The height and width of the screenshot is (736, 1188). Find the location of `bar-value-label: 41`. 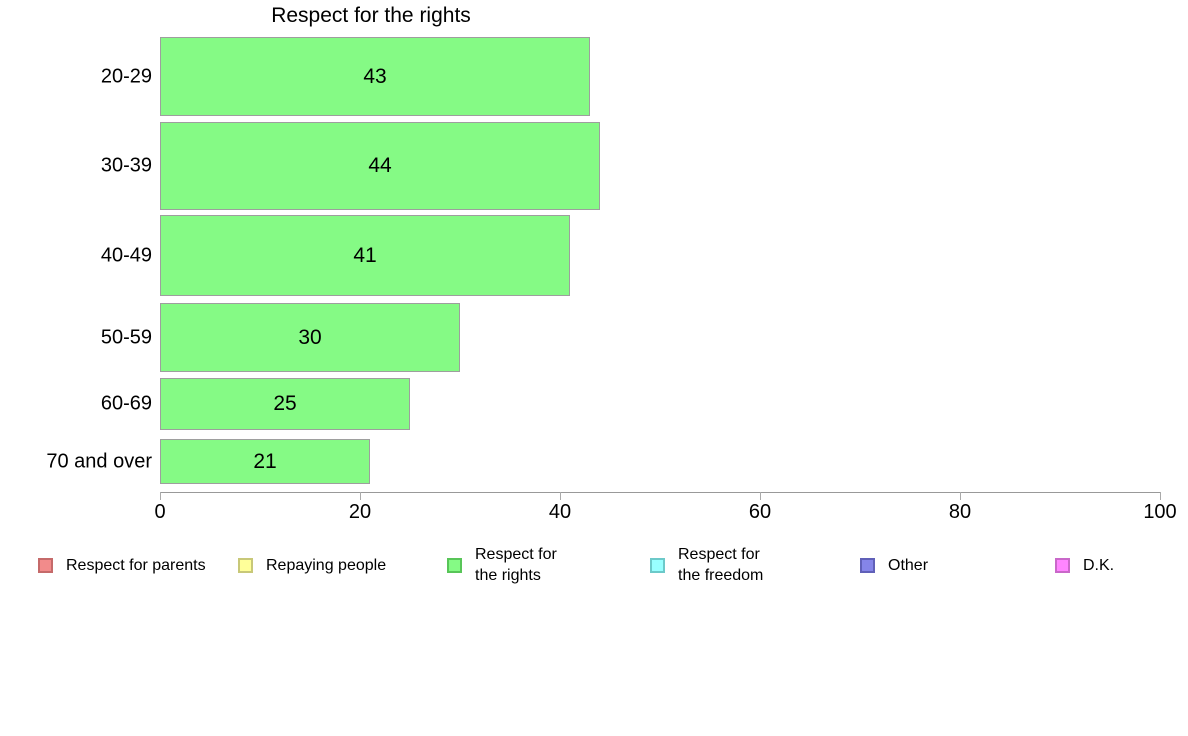

bar-value-label: 41 is located at coordinates (365, 255).